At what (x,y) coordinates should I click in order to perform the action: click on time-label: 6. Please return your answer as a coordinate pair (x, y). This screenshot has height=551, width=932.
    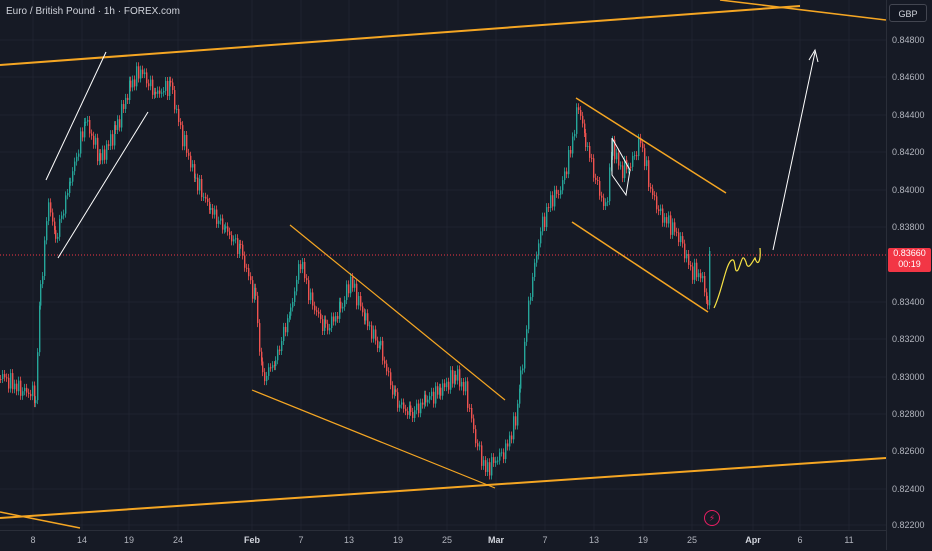
    Looking at the image, I should click on (800, 540).